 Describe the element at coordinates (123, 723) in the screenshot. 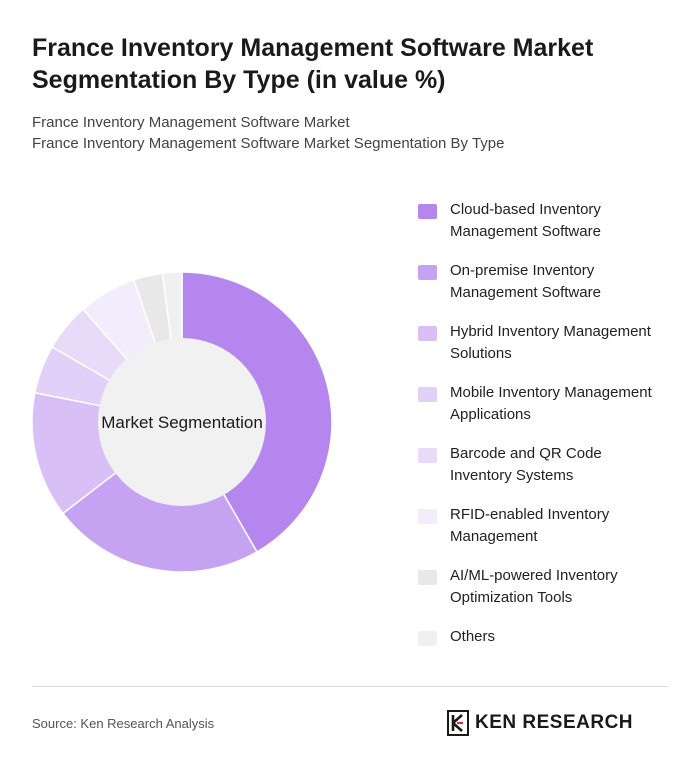

I see `source-note: Source: Ken Research Analysis` at that location.